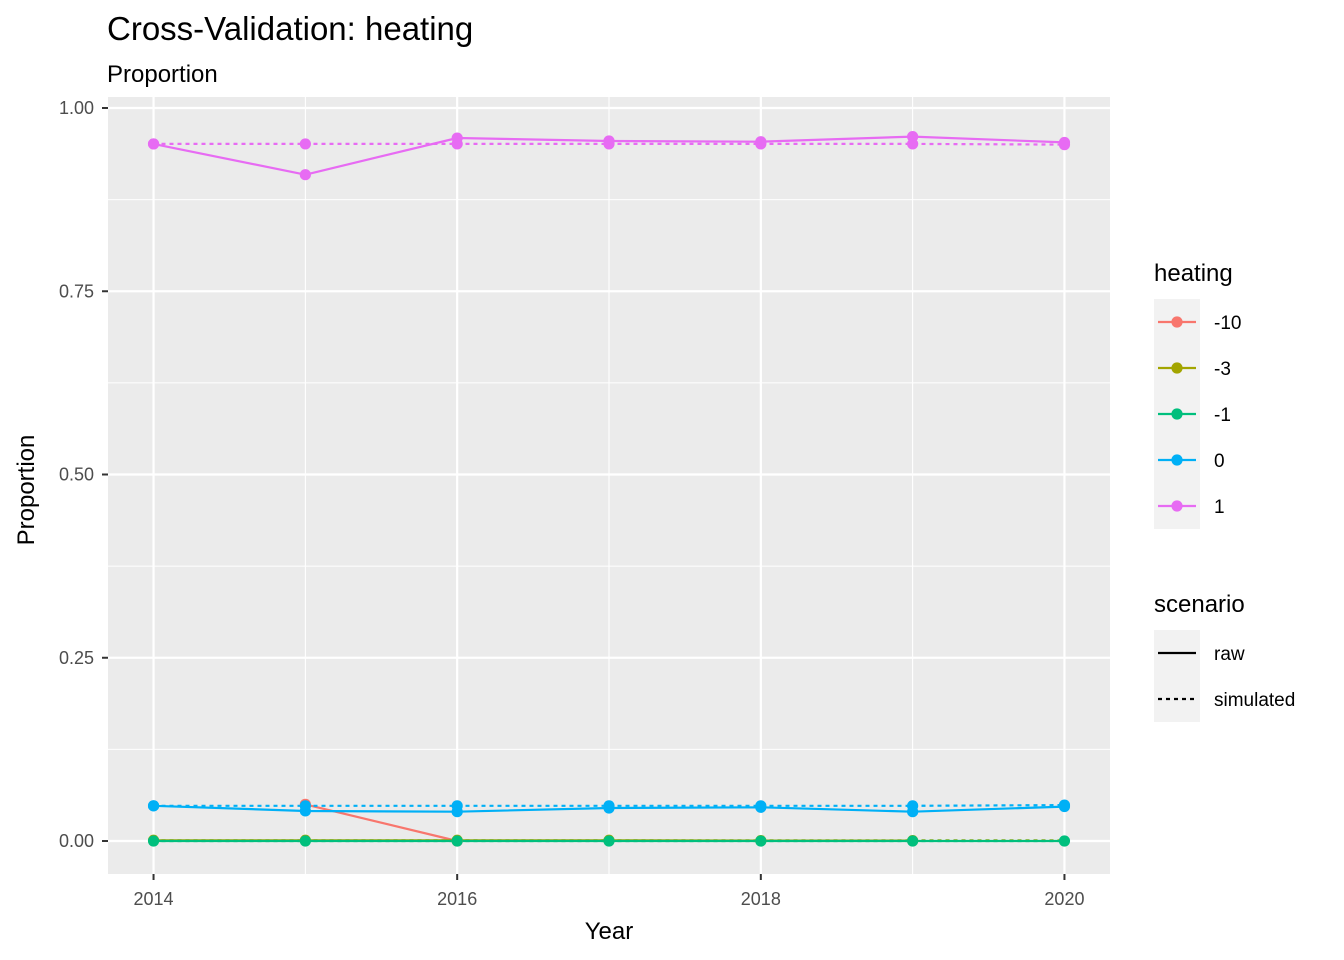 The width and height of the screenshot is (1344, 960). What do you see at coordinates (1193, 273) in the screenshot?
I see `legend-heating-title: heating` at bounding box center [1193, 273].